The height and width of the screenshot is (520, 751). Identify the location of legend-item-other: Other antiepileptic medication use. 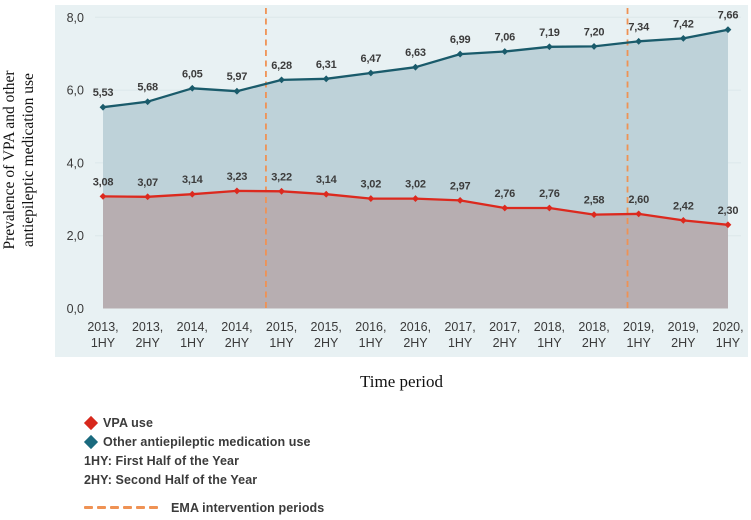
(203, 441).